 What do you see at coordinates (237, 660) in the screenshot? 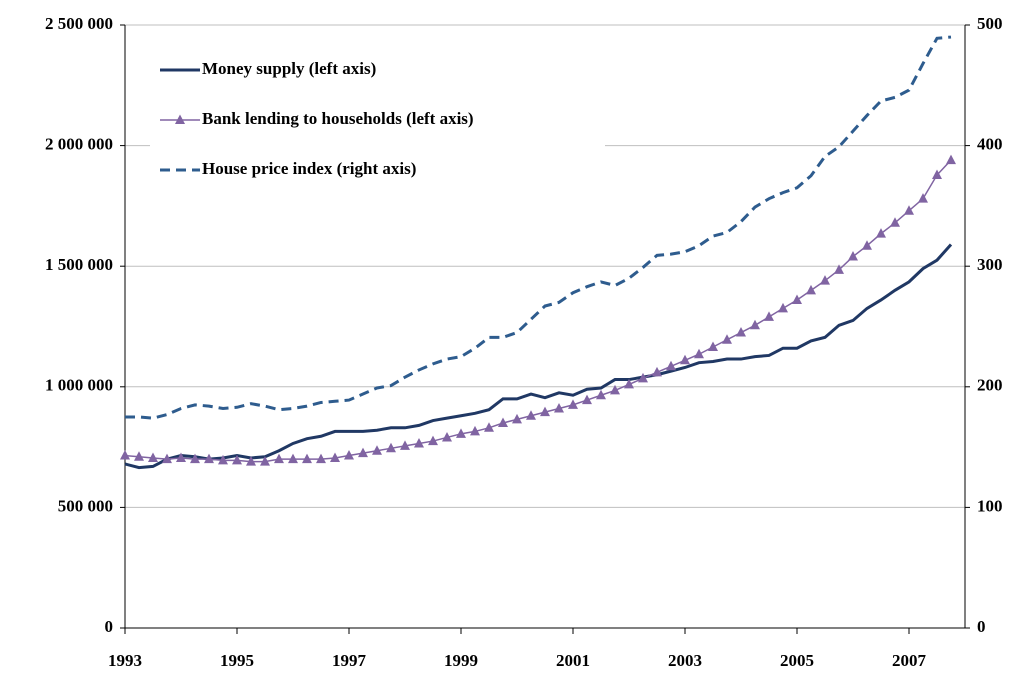
I see `x-tick-label: 1995` at bounding box center [237, 660].